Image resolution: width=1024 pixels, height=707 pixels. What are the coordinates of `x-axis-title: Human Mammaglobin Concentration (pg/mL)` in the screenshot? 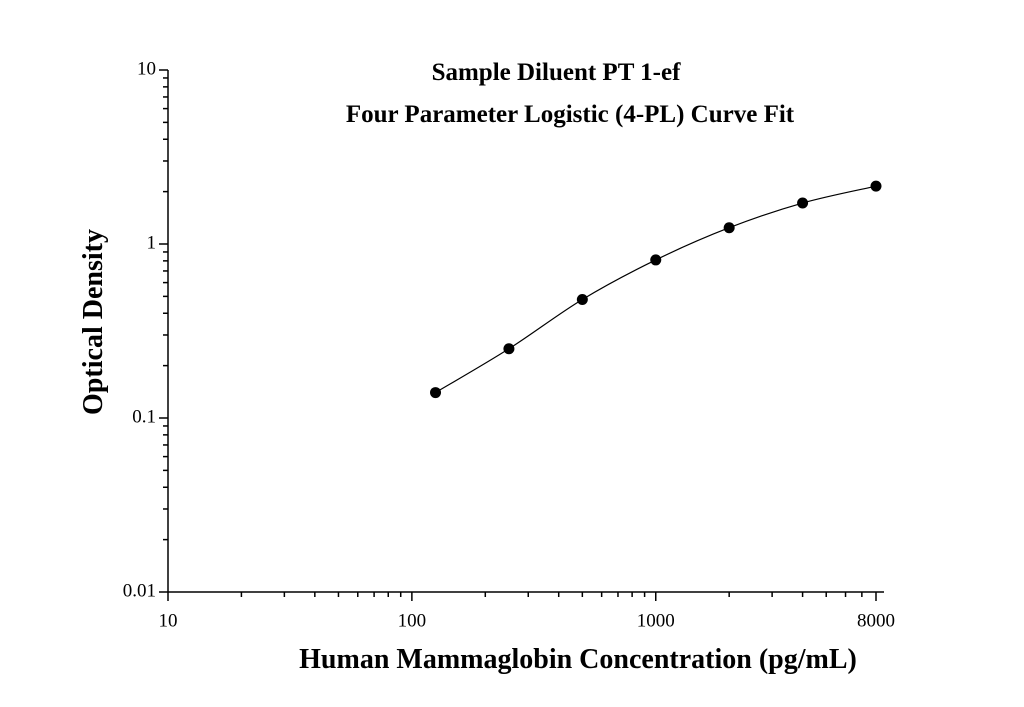 It's located at (578, 659).